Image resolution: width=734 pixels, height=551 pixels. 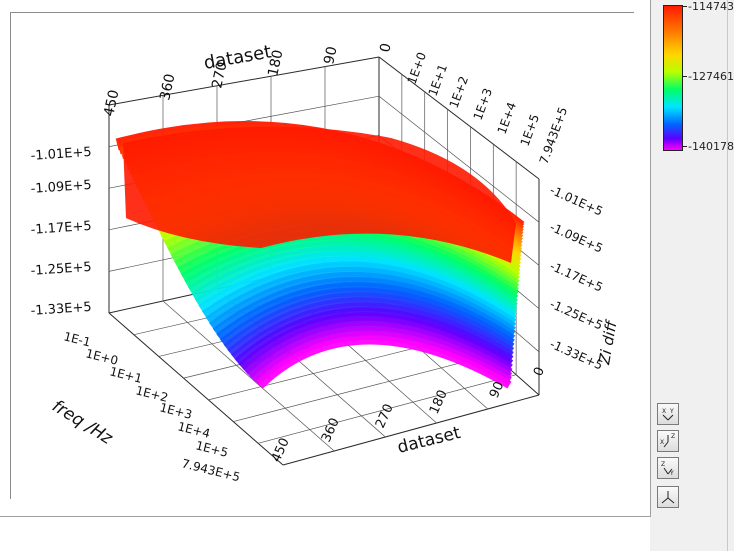 What do you see at coordinates (711, 6) in the screenshot?
I see `colorbar-label-max: -114743` at bounding box center [711, 6].